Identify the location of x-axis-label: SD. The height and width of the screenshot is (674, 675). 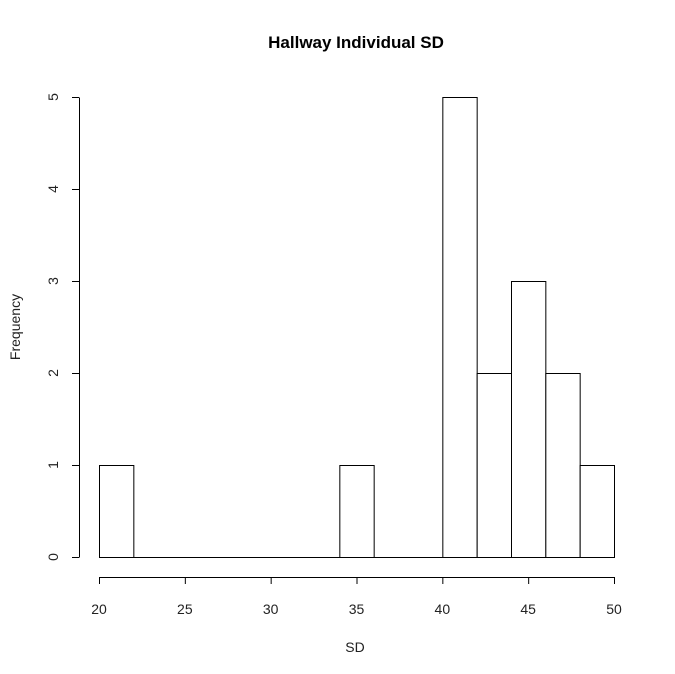
(354, 647).